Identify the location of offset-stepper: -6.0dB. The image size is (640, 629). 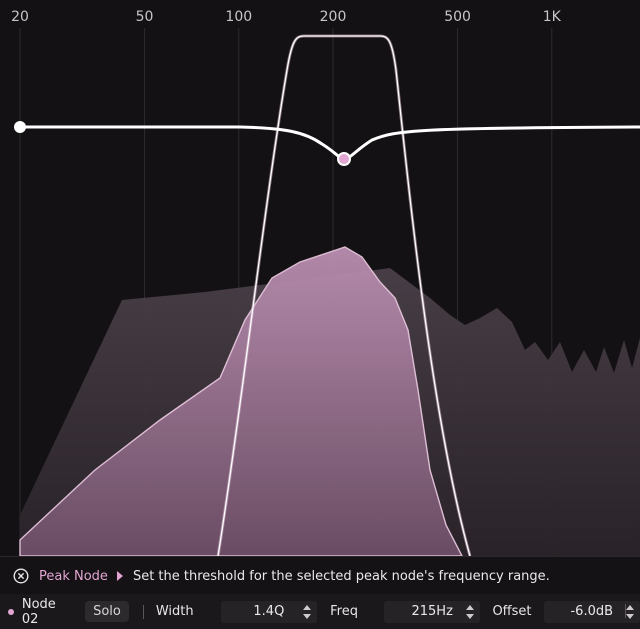
(591, 611).